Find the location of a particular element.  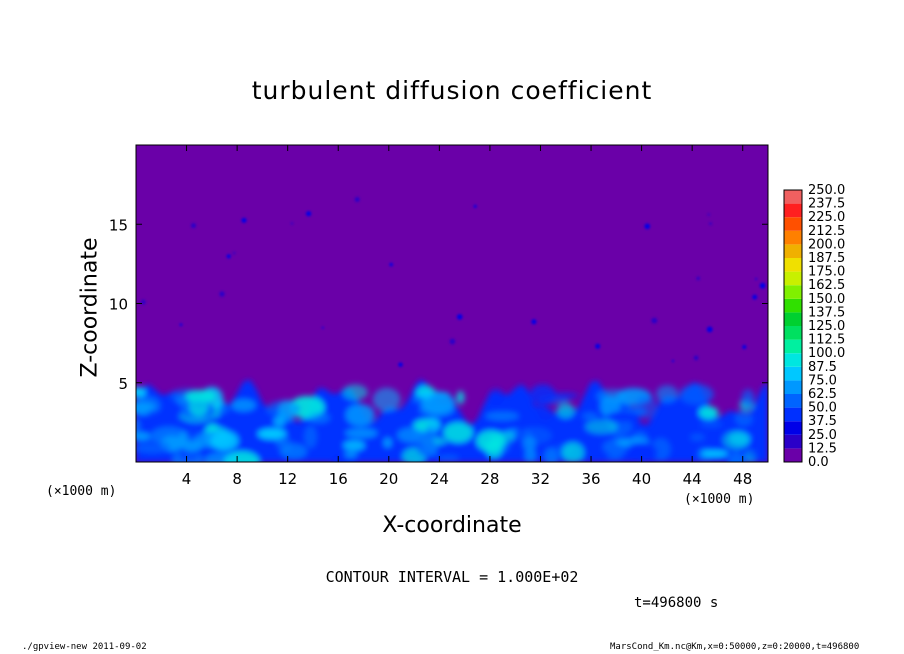

chart-title: turbulent diffusion coefficient is located at coordinates (452, 90).